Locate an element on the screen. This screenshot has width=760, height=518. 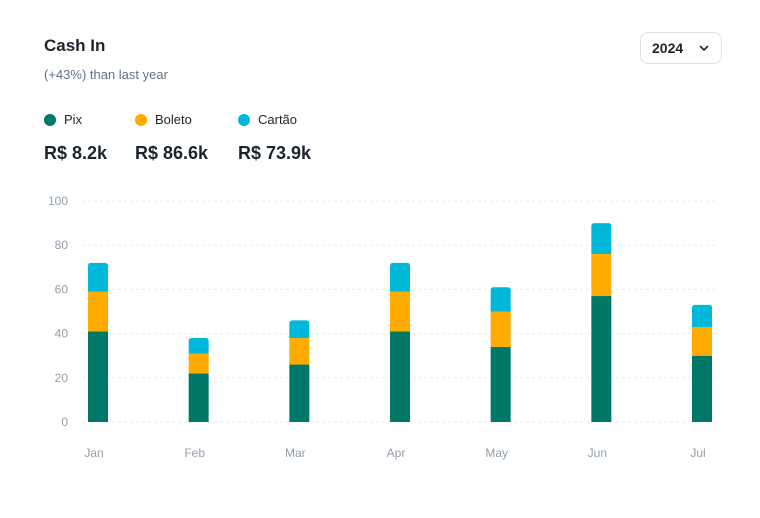
card-subtitle: (+43%) than last year is located at coordinates (106, 74).